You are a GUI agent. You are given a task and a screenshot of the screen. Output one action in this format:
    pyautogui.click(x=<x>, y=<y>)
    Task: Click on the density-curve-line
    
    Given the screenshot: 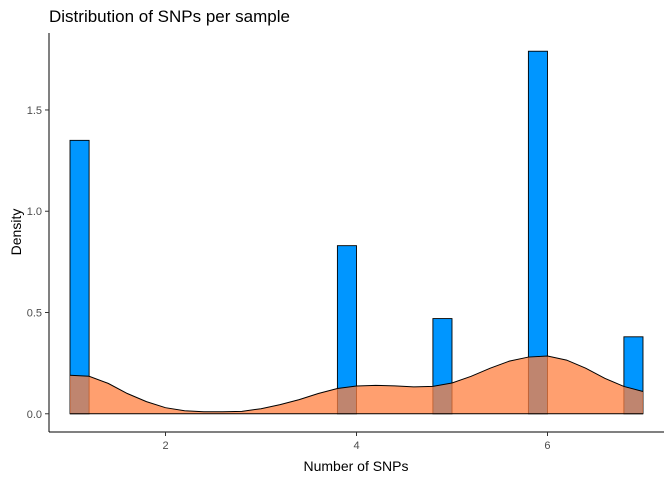 What is the action you would take?
    pyautogui.click(x=356, y=384)
    